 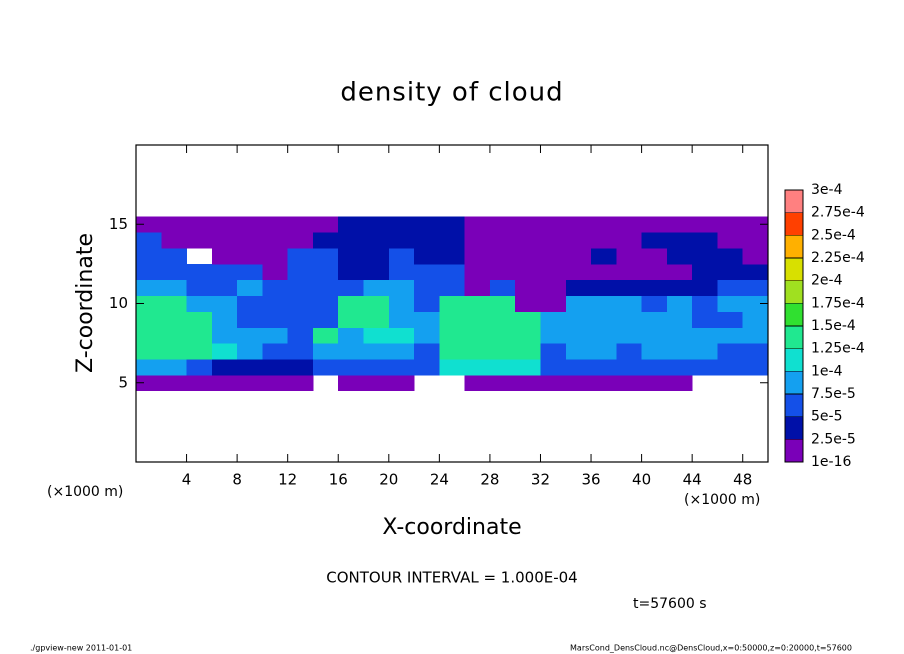 What do you see at coordinates (118, 303) in the screenshot?
I see `y-tick-label: 10` at bounding box center [118, 303].